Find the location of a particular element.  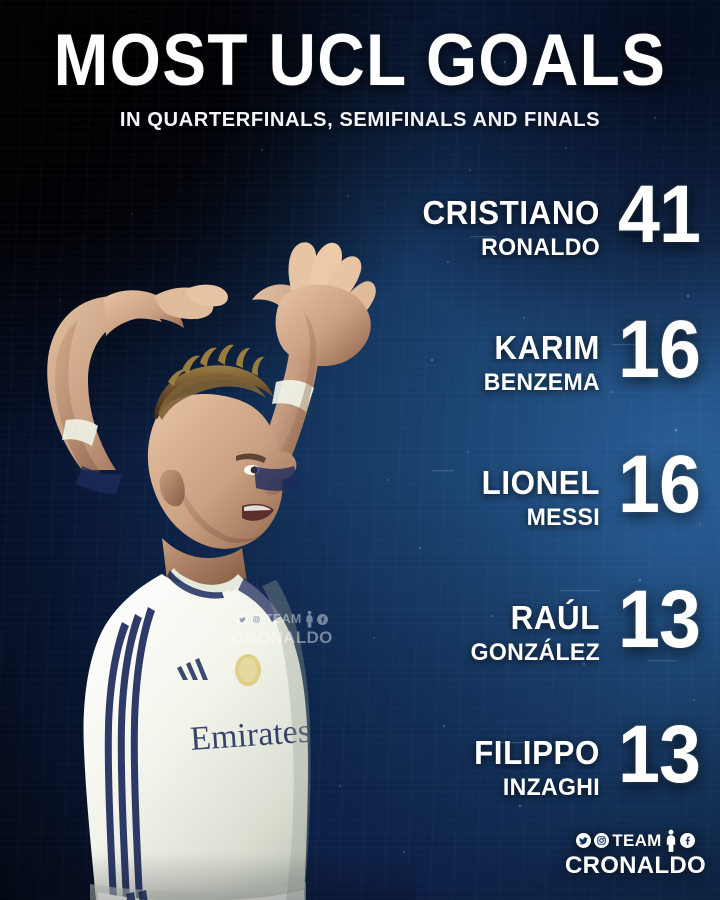

ranking-row: RAÚL GONZÁLEZ 13 is located at coordinates (545, 657).